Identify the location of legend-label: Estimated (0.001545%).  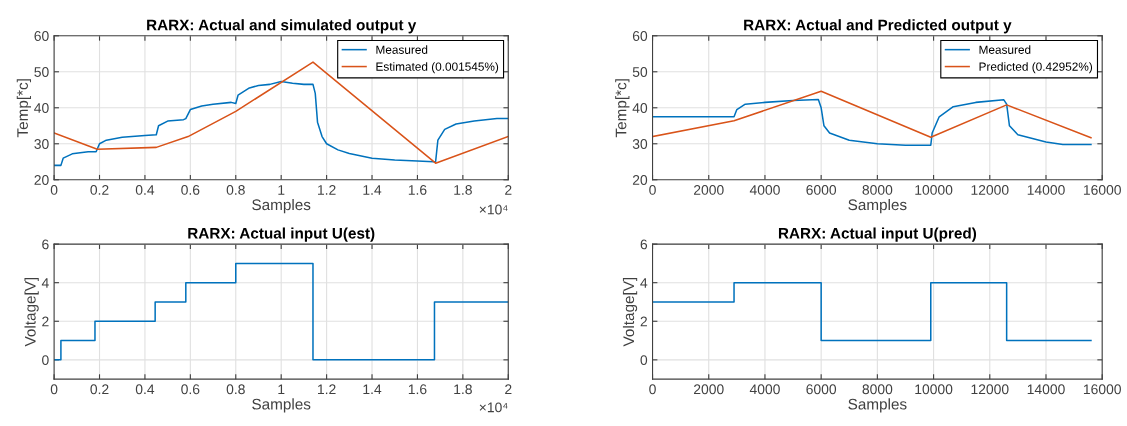
(437, 68).